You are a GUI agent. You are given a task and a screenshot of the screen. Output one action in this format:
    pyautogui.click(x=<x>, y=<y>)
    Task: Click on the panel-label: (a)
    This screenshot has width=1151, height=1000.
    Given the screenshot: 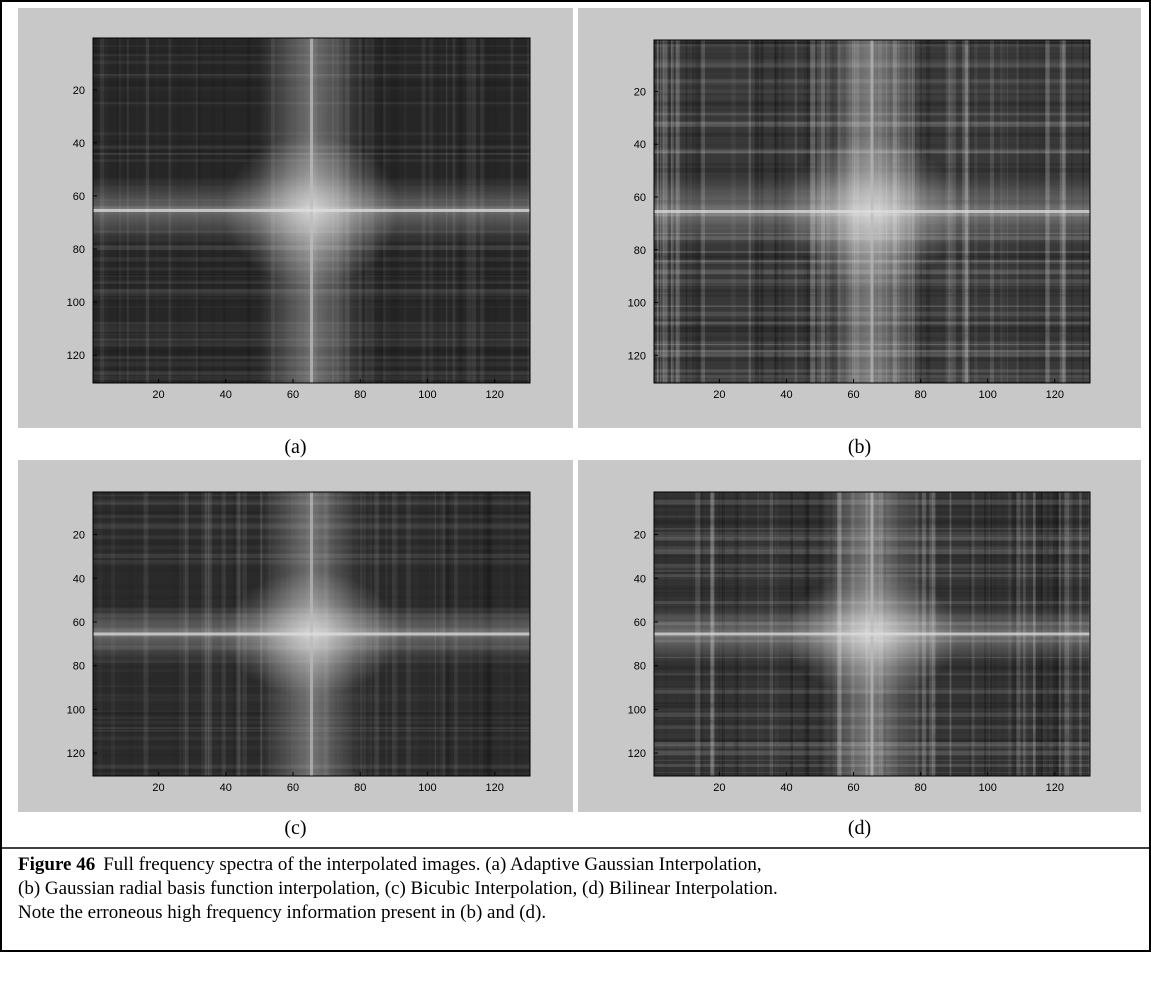 What is the action you would take?
    pyautogui.click(x=295, y=447)
    